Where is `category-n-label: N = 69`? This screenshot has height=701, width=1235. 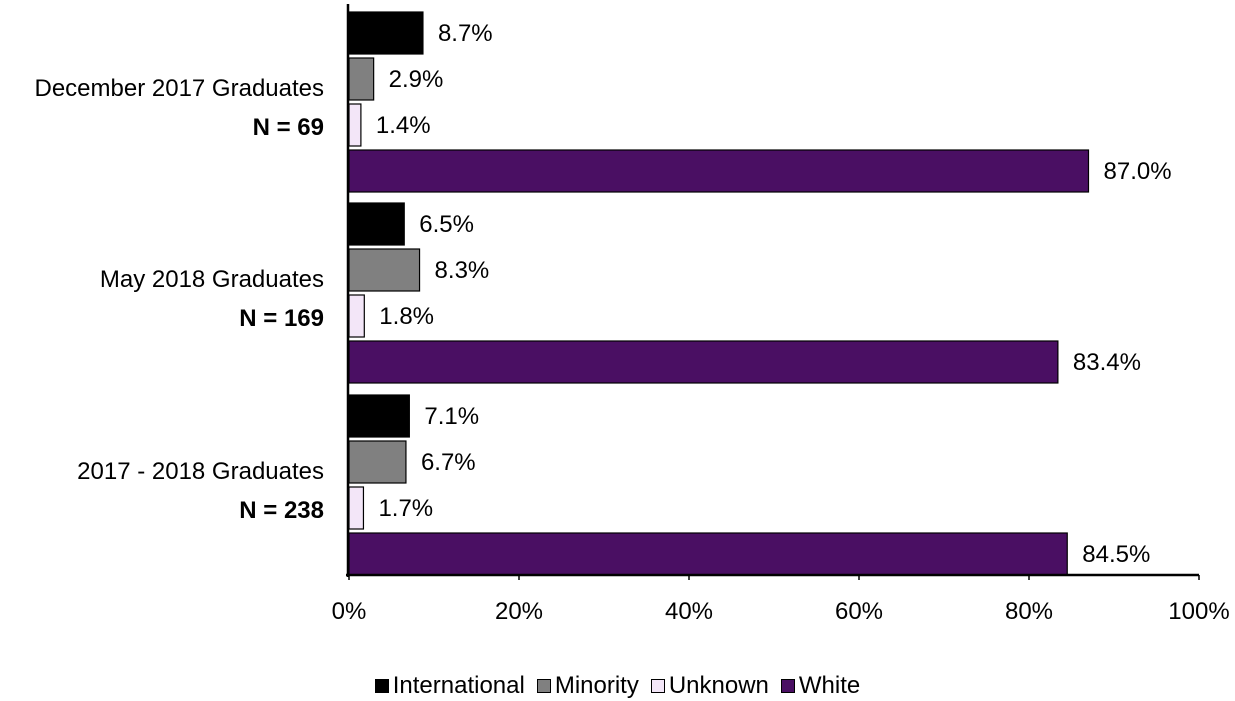
category-n-label: N = 69 is located at coordinates (288, 127).